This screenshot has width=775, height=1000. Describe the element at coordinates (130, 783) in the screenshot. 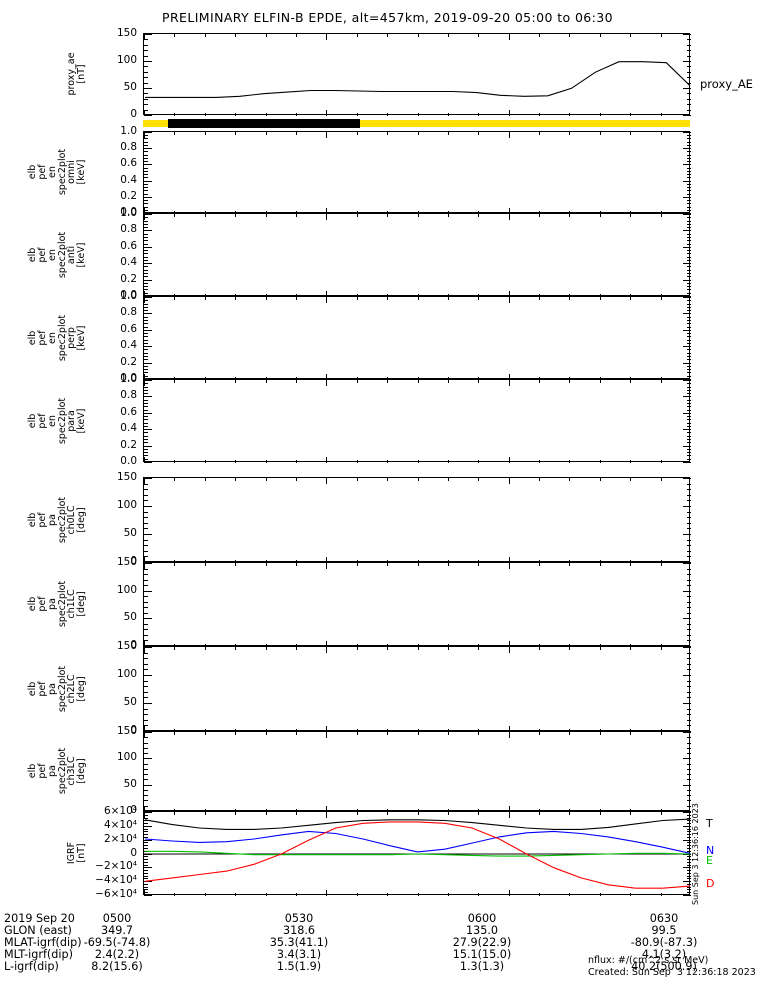

I see `ytick-pa-ch3lc: 50` at that location.